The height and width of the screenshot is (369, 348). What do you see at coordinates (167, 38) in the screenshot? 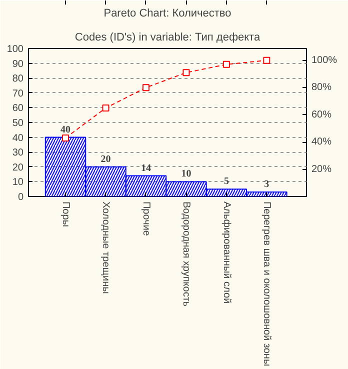
I see `chart-subtitle: Codes (ID's) in variable: Тип дефекта` at bounding box center [167, 38].